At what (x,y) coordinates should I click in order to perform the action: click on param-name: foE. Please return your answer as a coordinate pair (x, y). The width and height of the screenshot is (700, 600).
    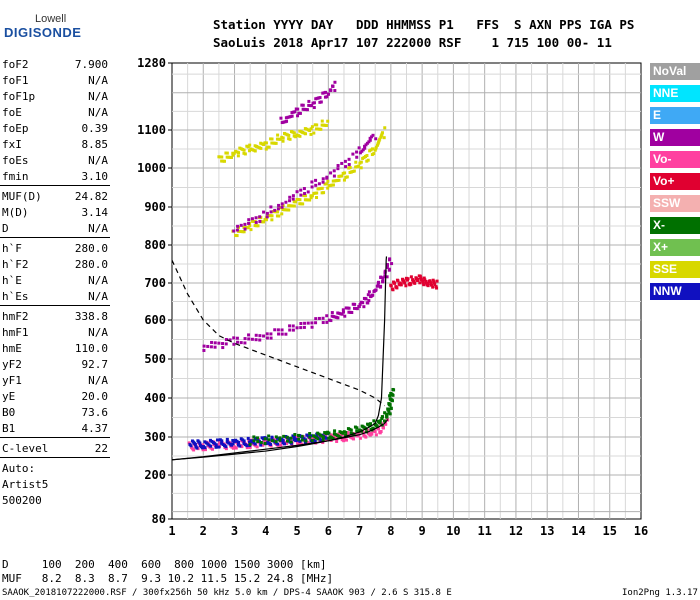
    Looking at the image, I should click on (12, 112).